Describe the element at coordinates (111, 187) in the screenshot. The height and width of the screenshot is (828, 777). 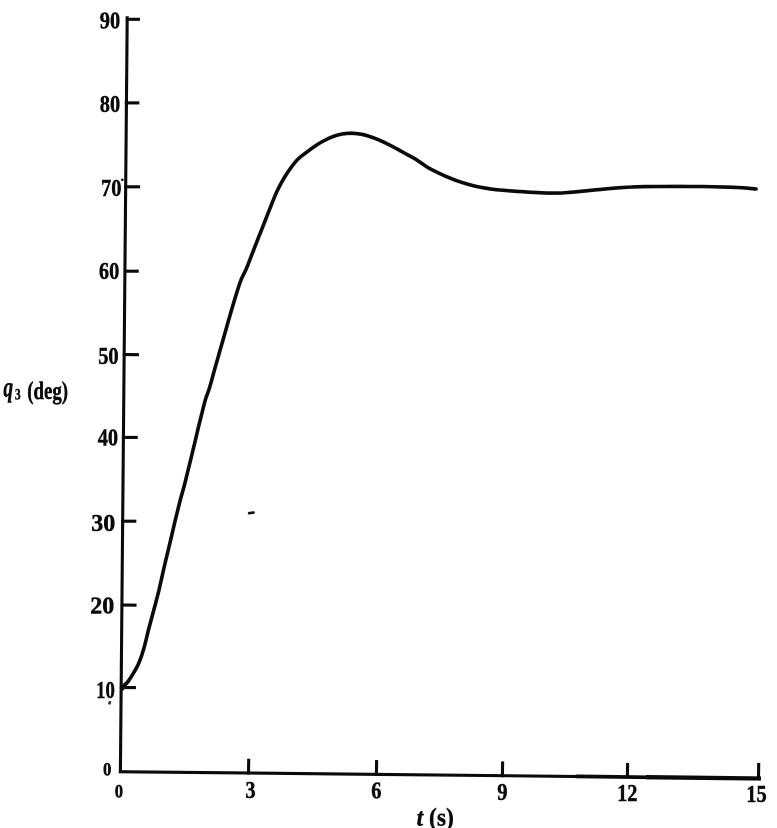
I see `svg-text: 70` at that location.